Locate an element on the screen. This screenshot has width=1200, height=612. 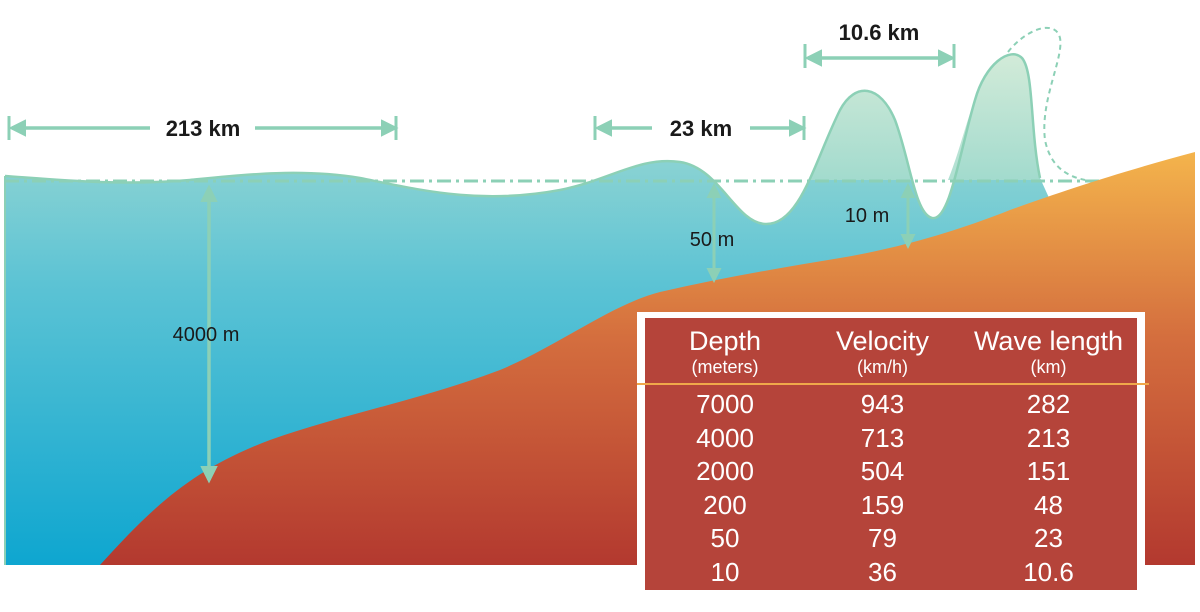
table-cell: 213 is located at coordinates (1048, 437).